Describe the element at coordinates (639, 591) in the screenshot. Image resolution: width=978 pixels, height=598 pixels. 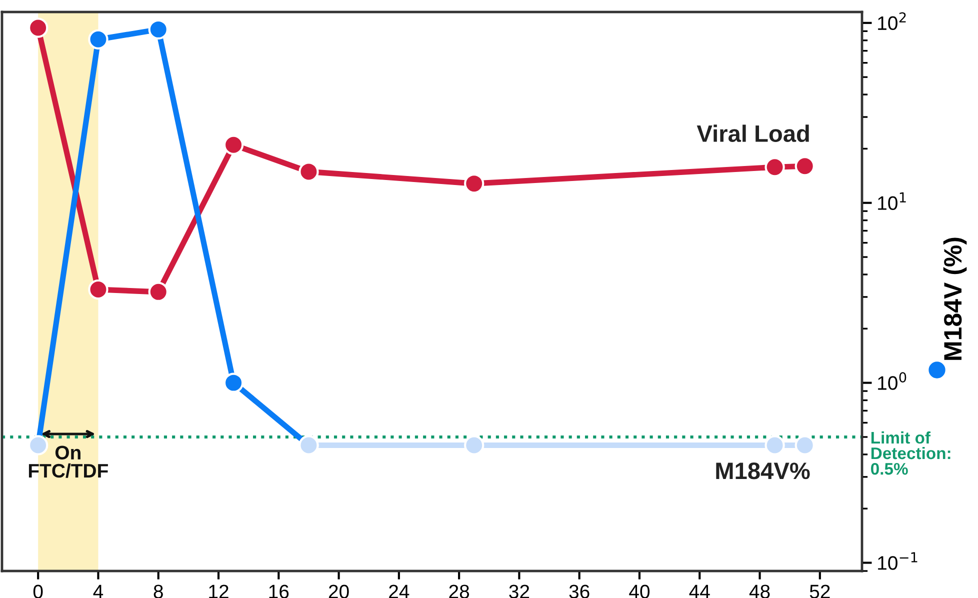
I see `x-tick-label: 40` at that location.